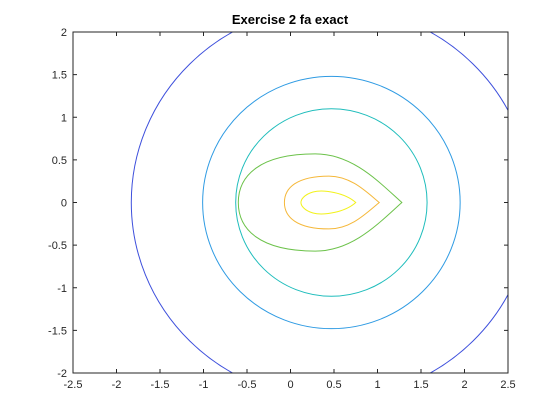 Image resolution: width=560 pixels, height=420 pixels. What do you see at coordinates (290, 19) in the screenshot?
I see `chart-title: Exercise 2 fa exact` at bounding box center [290, 19].